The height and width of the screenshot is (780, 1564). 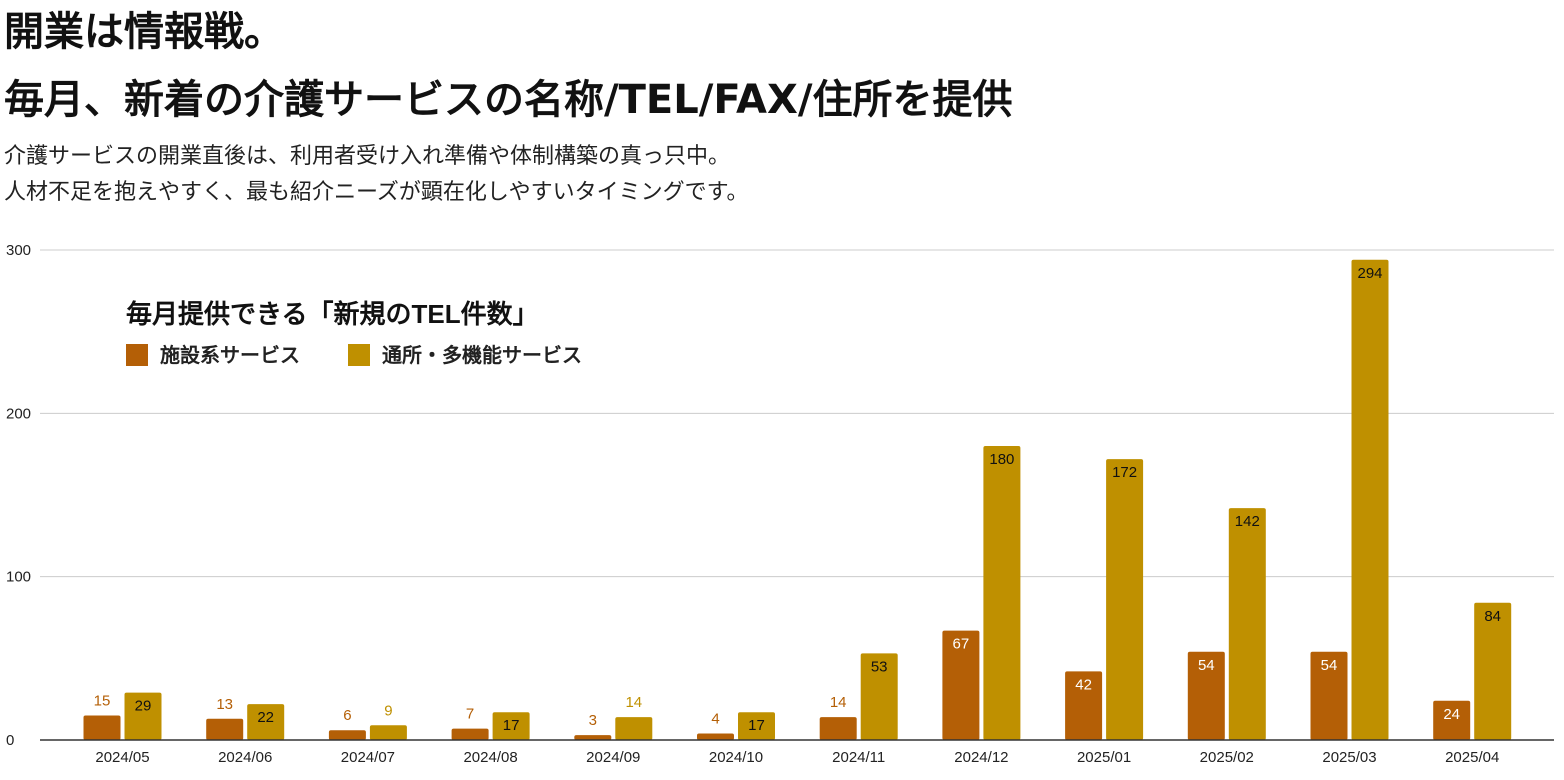 I want to click on x-tick-label: 2025/02, so click(x=1227, y=757).